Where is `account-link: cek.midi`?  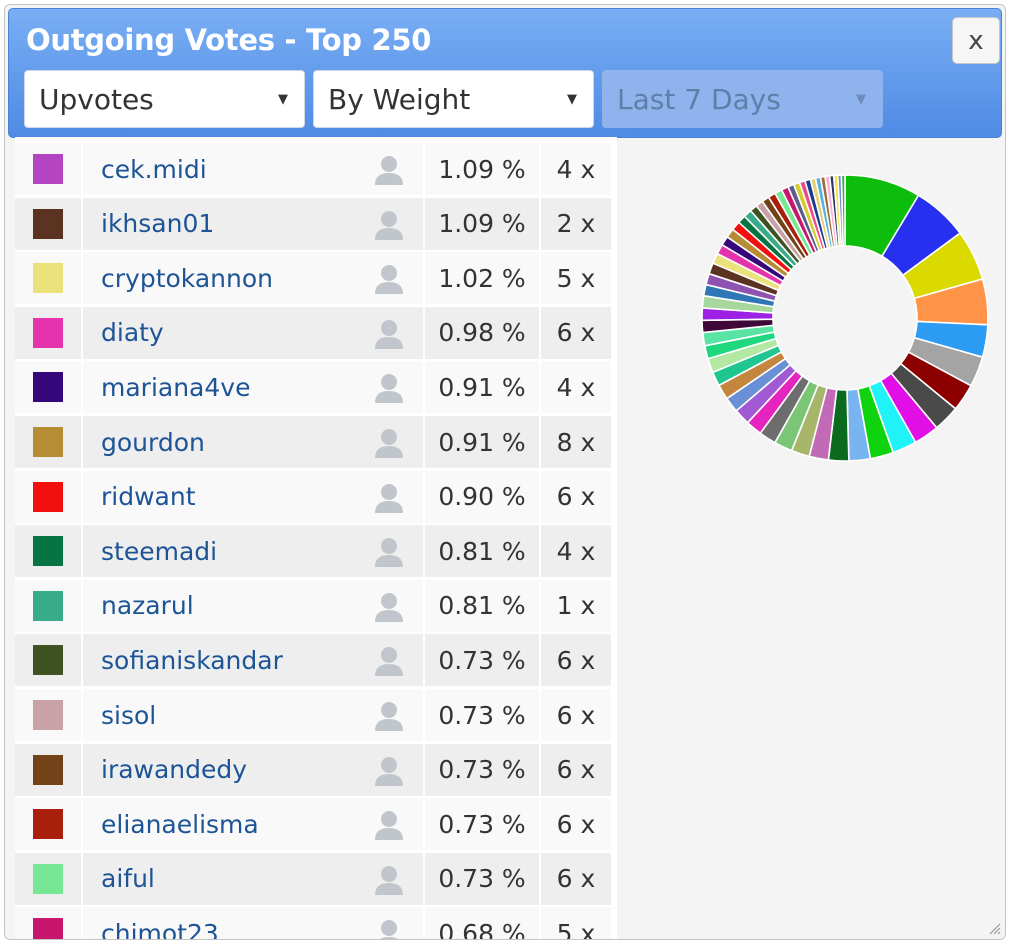 account-link: cek.midi is located at coordinates (154, 169).